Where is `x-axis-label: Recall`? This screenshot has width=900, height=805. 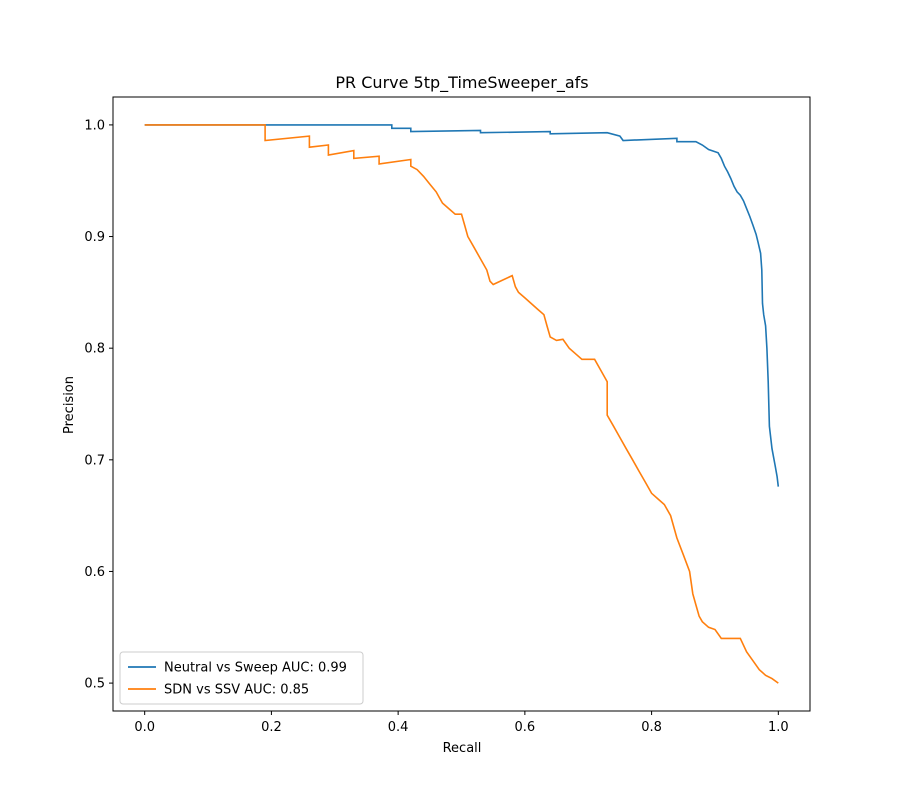
x-axis-label: Recall is located at coordinates (462, 748).